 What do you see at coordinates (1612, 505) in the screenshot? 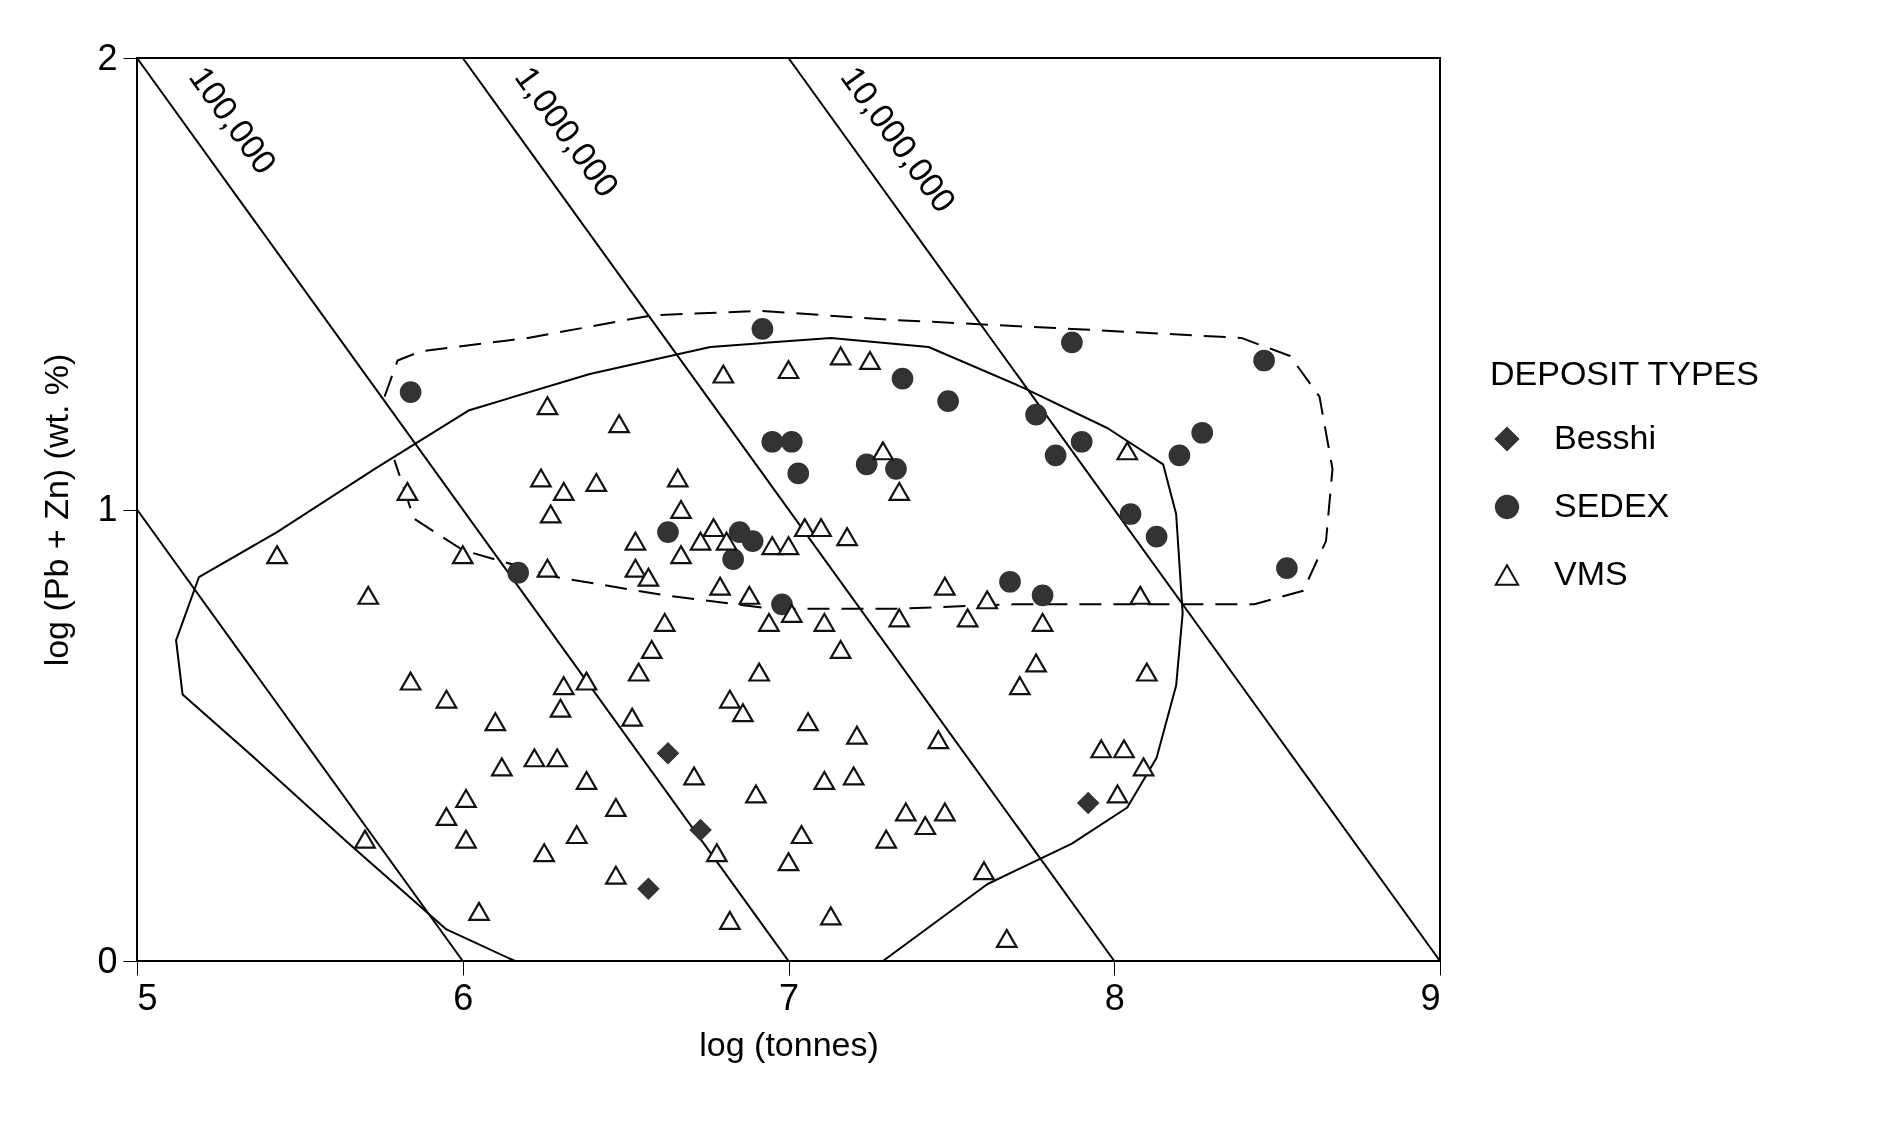
I see `legend-label: SEDEX` at bounding box center [1612, 505].